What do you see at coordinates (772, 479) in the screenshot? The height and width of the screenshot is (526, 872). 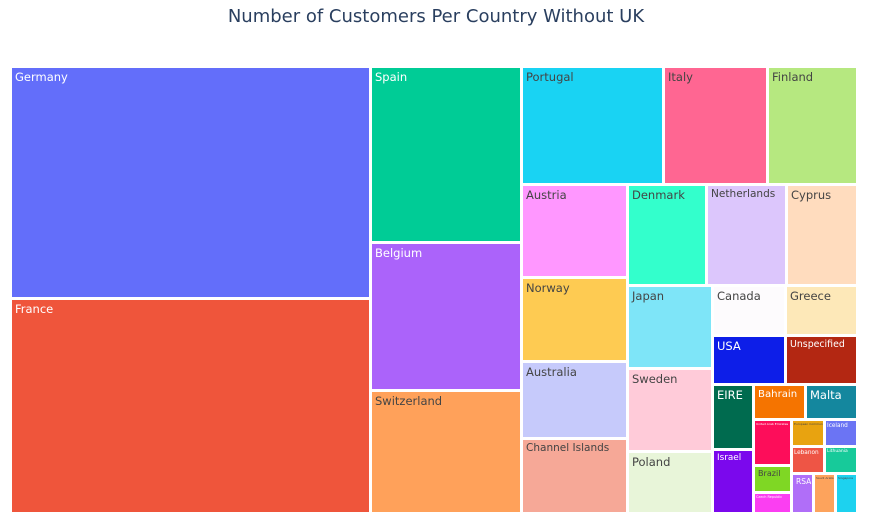 I see `treemap-tile: Brazil` at bounding box center [772, 479].